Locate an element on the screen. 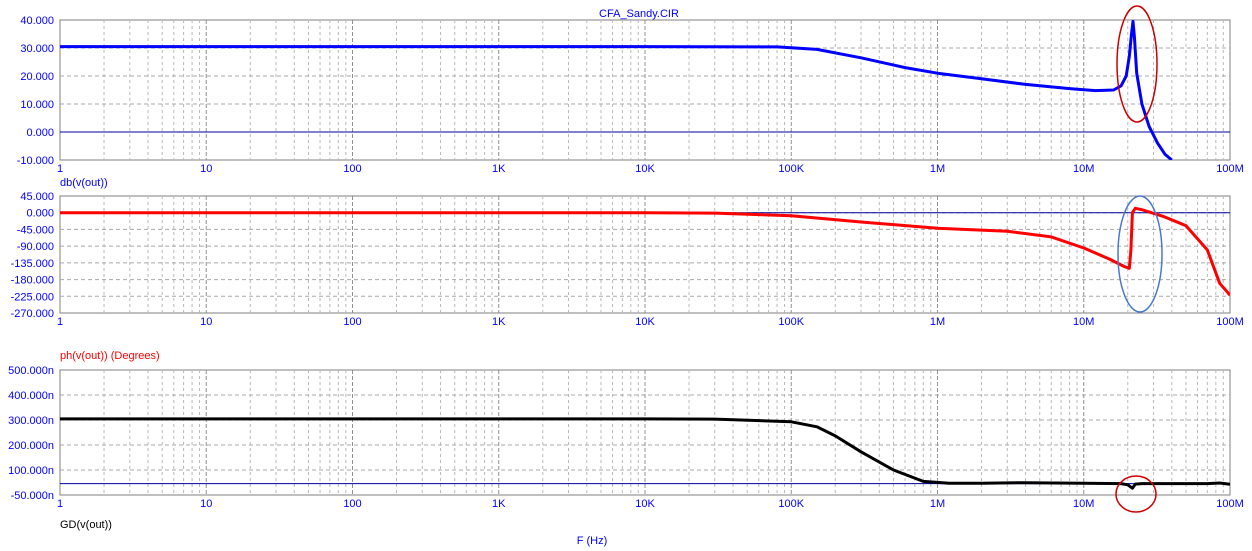  y-tick-label: 400.000n is located at coordinates (31, 396).